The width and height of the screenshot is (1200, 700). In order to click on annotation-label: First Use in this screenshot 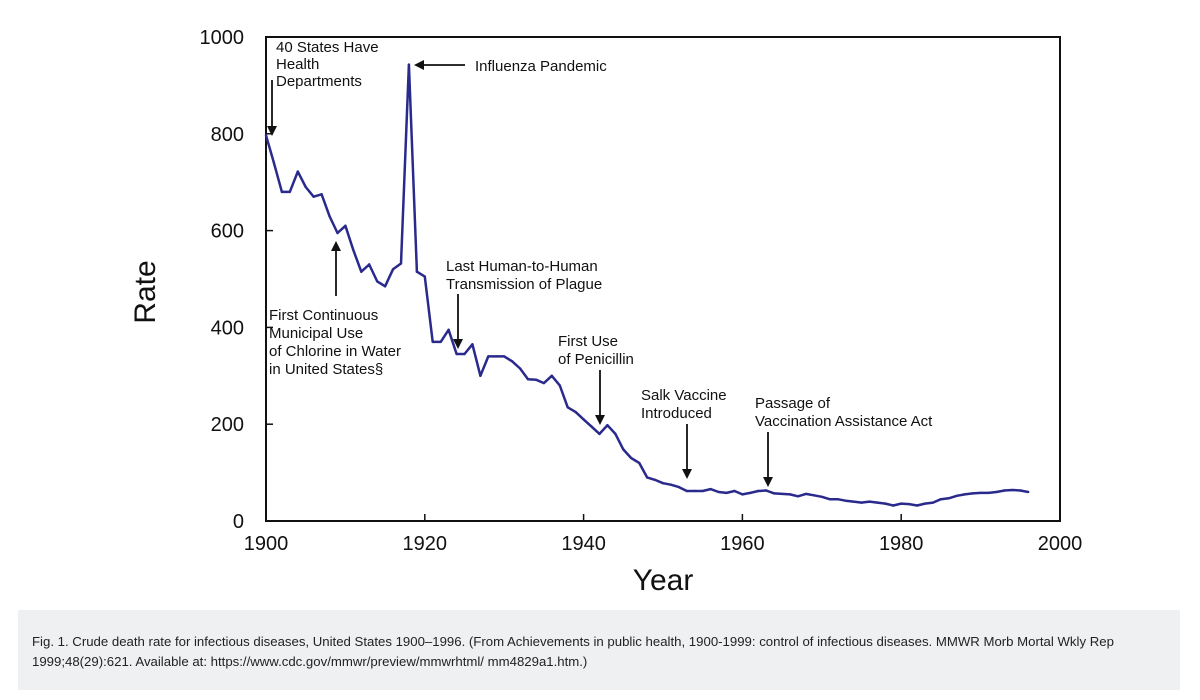, I will do `click(588, 341)`.